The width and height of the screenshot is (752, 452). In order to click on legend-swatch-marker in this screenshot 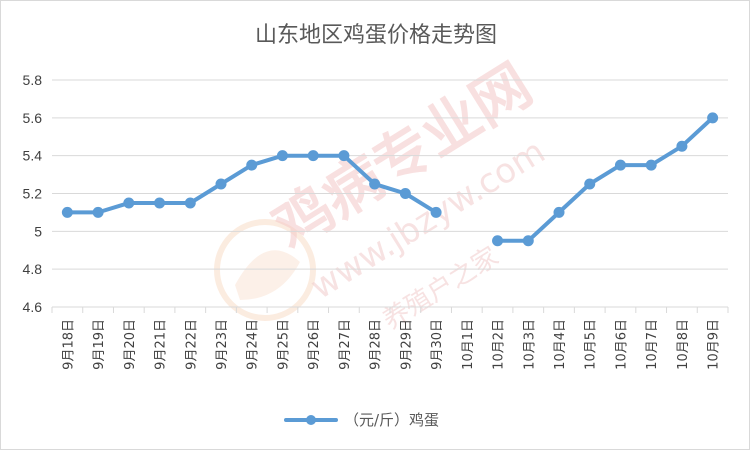, I will do `click(311, 420)`.